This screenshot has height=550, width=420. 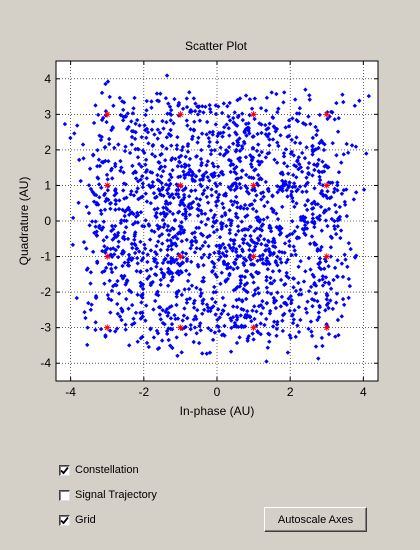 I want to click on autoscale-axes-button: Autoscale Axes, so click(x=315, y=519).